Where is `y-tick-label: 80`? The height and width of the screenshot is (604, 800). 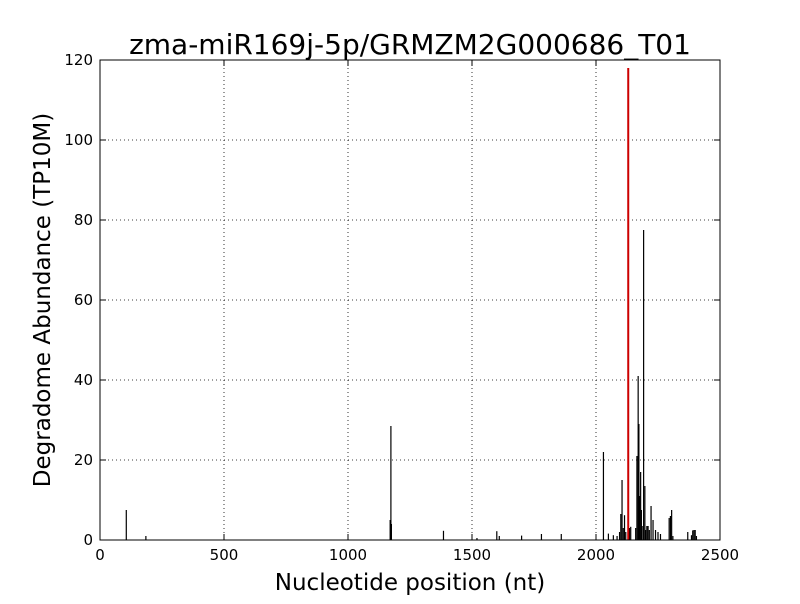 y-tick-label: 80 is located at coordinates (83, 220).